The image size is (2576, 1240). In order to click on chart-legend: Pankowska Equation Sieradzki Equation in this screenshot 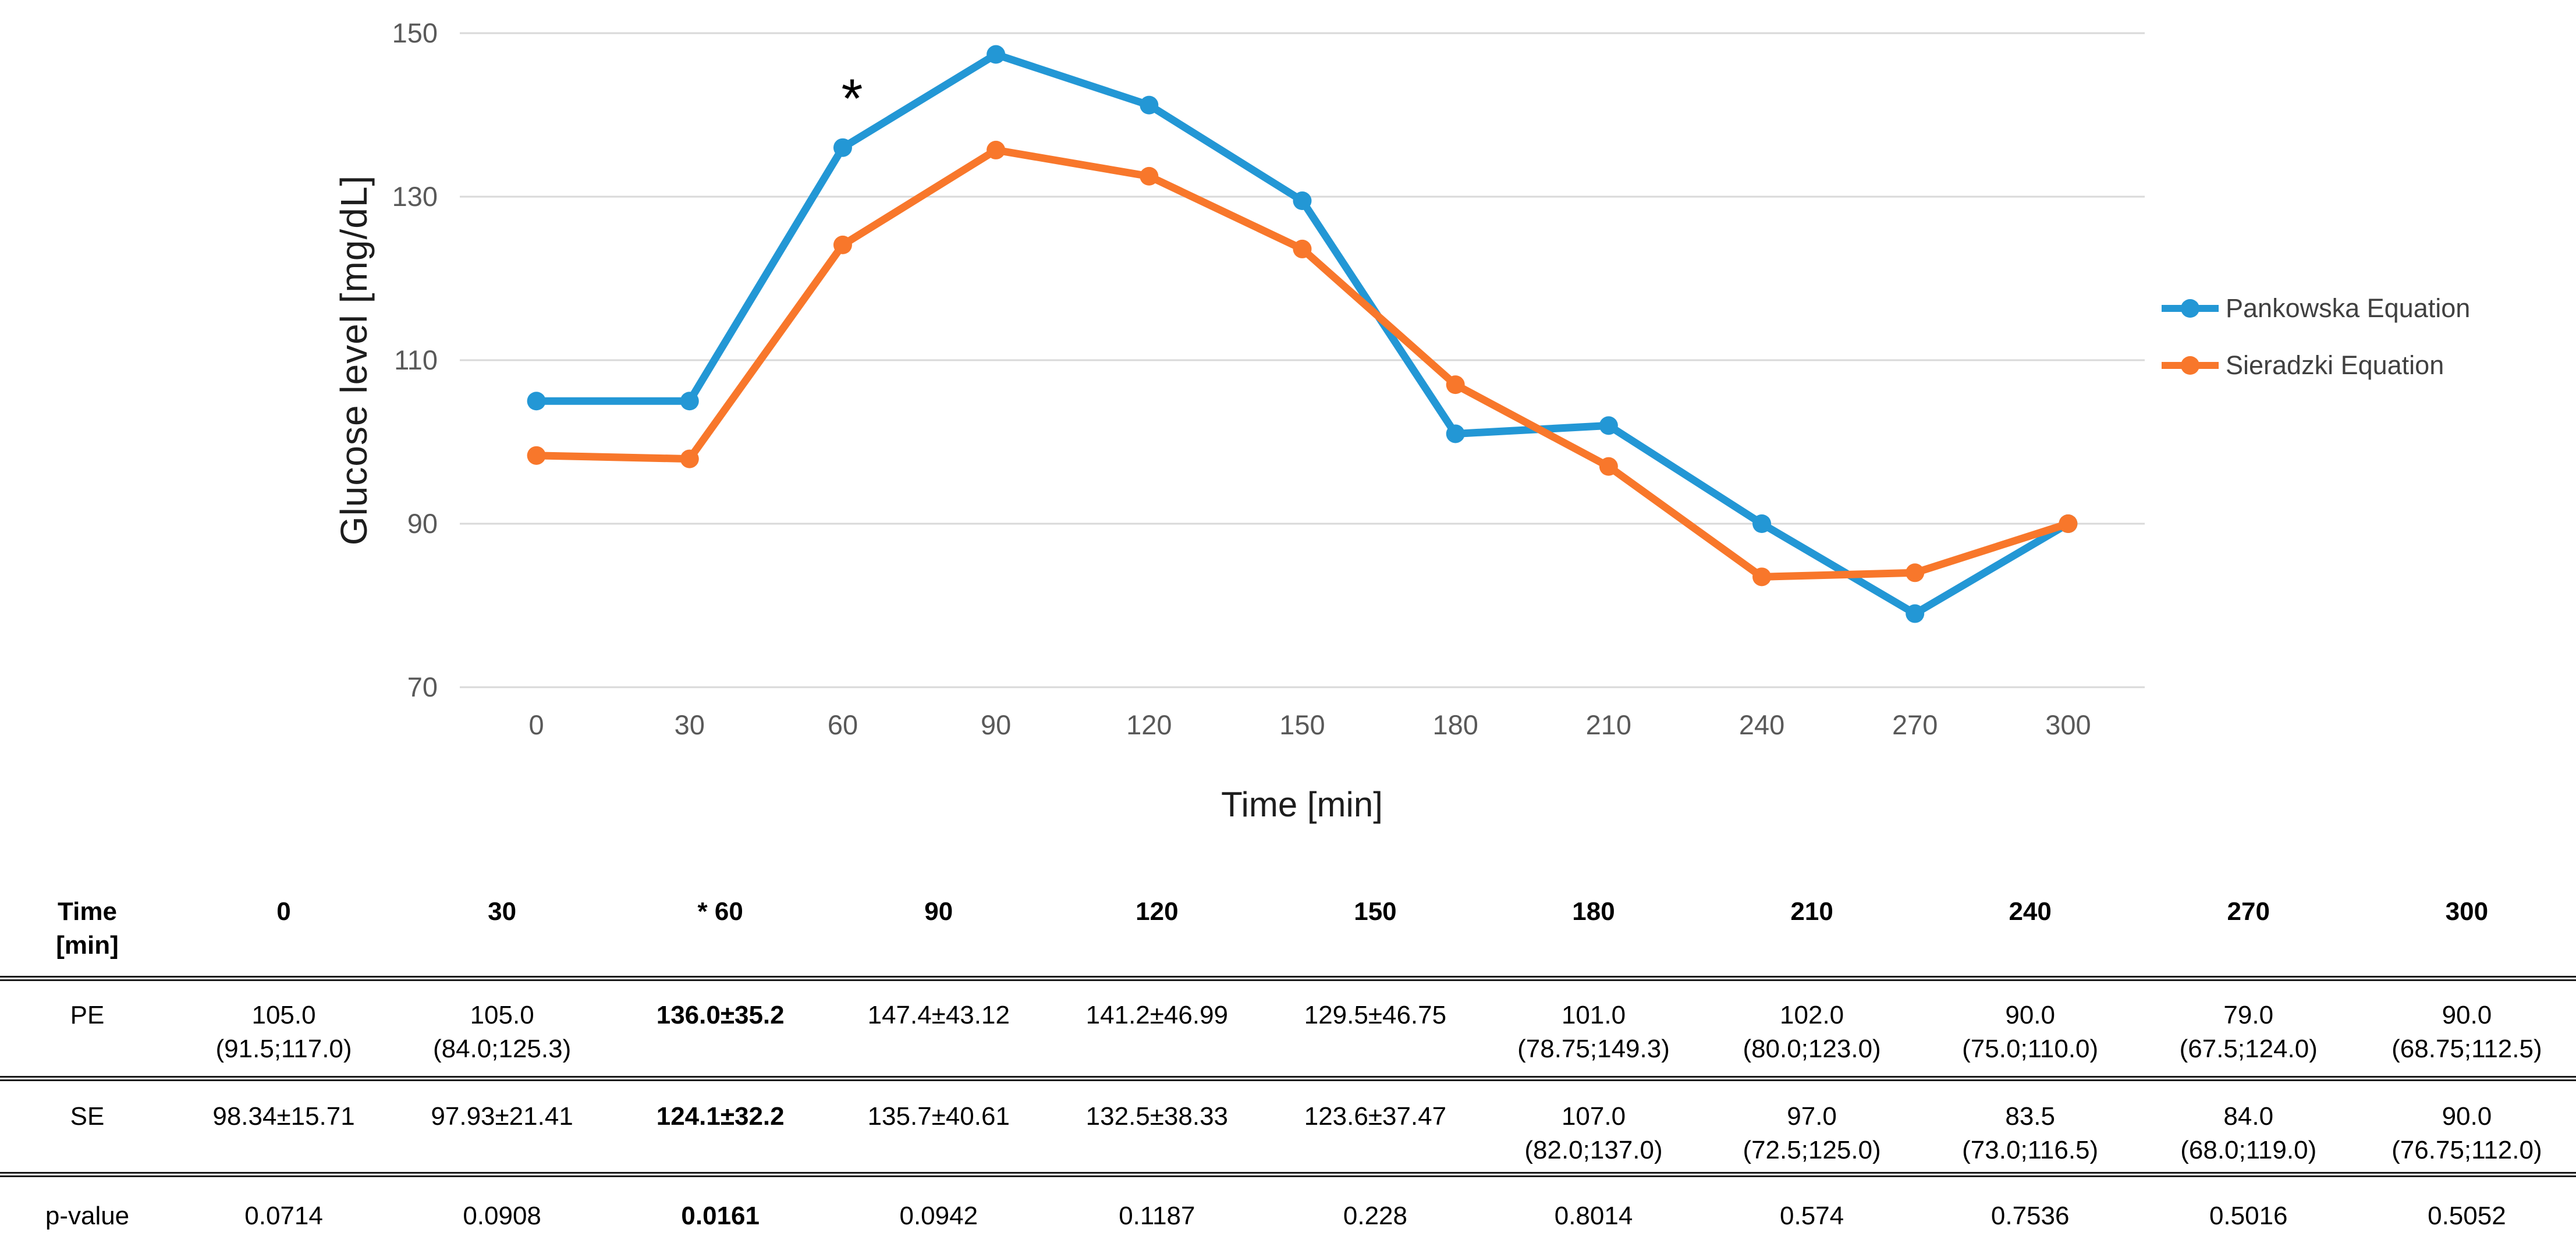, I will do `click(2315, 337)`.